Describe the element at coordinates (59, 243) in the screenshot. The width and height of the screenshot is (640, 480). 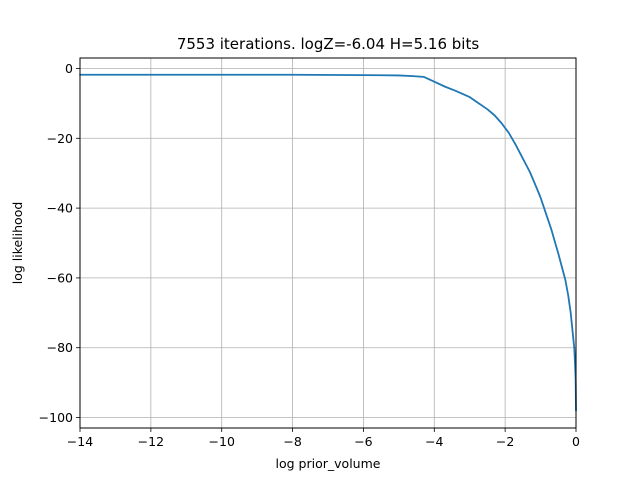
I see `y-ticks: 0 −20 −40 −60 −80 −100` at that location.